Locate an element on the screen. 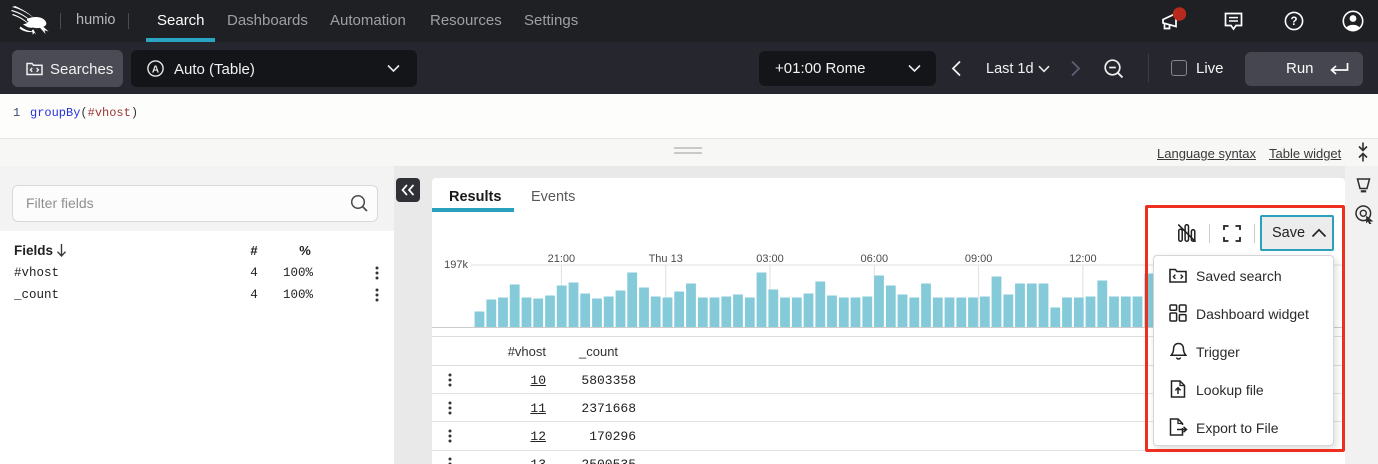 The width and height of the screenshot is (1378, 464). svg-text: Thu 13 is located at coordinates (666, 259).